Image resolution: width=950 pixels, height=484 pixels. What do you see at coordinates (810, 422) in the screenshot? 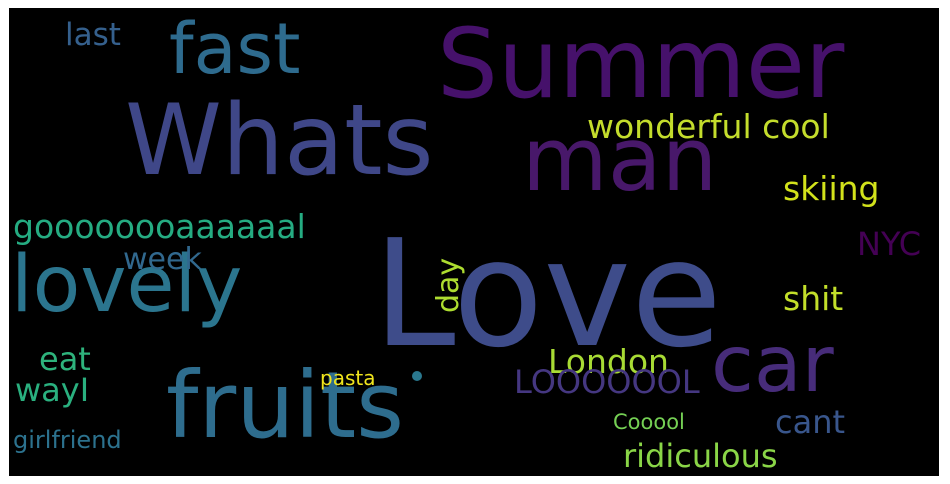
I see `word-cant: cant` at bounding box center [810, 422].